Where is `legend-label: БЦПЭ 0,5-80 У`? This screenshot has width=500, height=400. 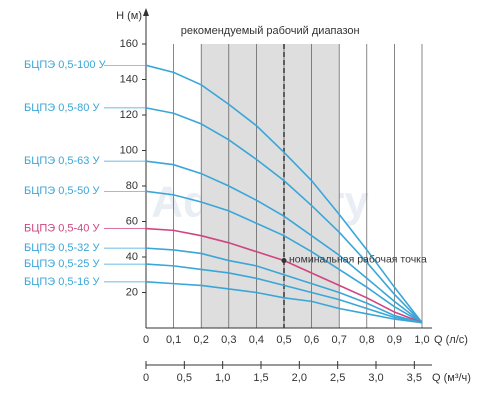
legend-label: БЦПЭ 0,5-80 У is located at coordinates (62, 108).